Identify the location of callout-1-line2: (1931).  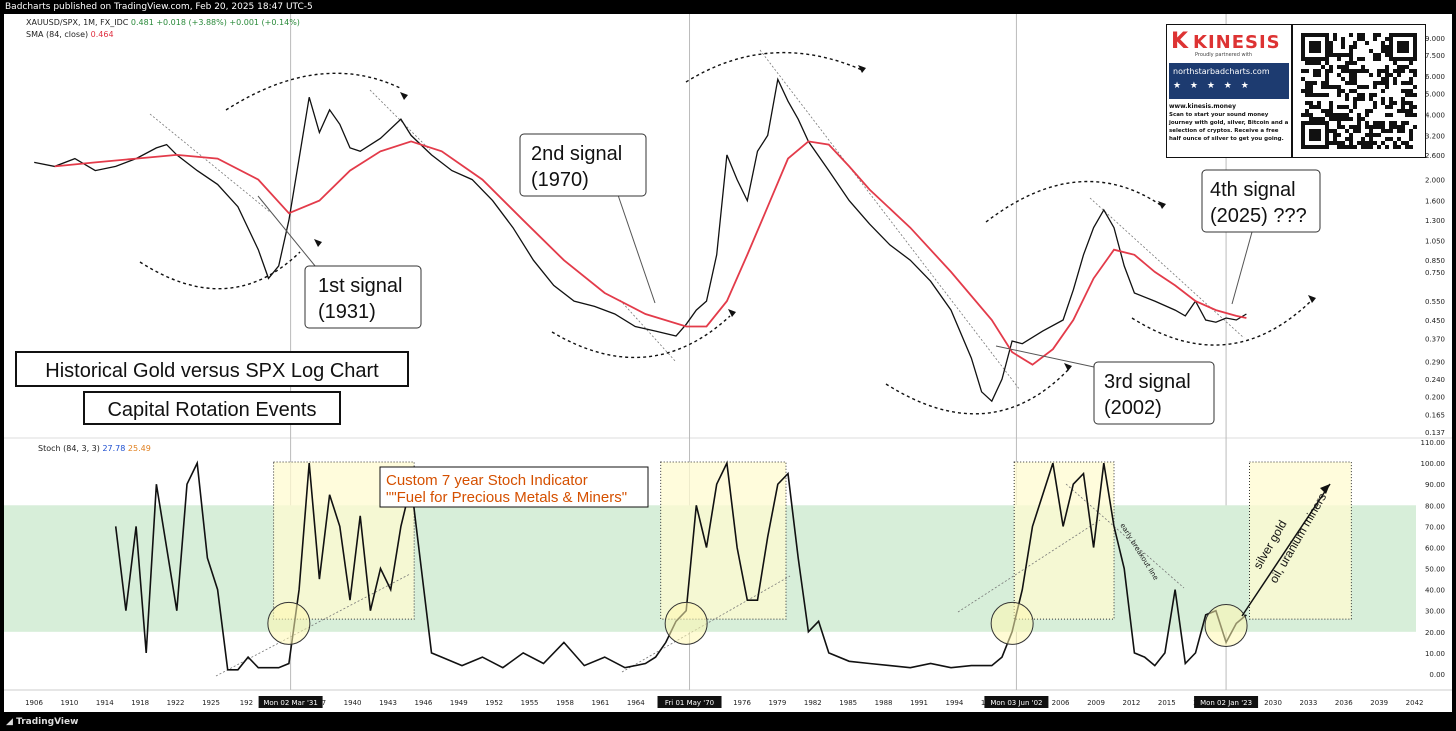
(347, 312).